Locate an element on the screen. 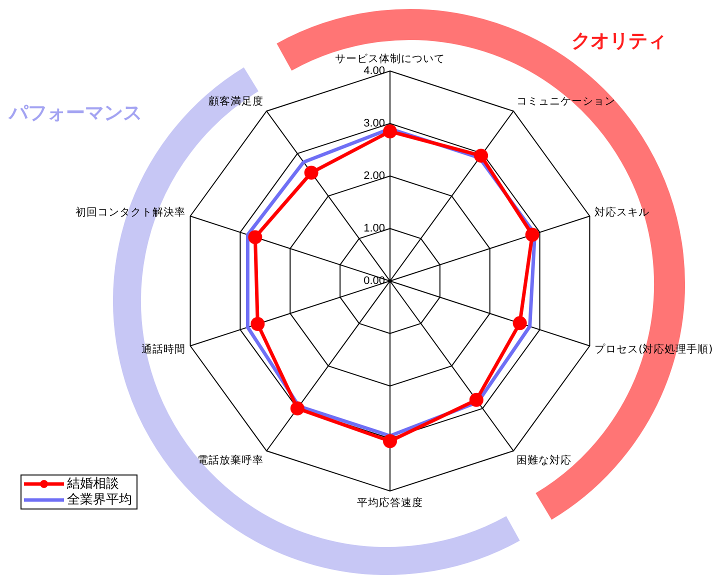 The width and height of the screenshot is (725, 578). spoke-label: 通話時間 is located at coordinates (164, 349).